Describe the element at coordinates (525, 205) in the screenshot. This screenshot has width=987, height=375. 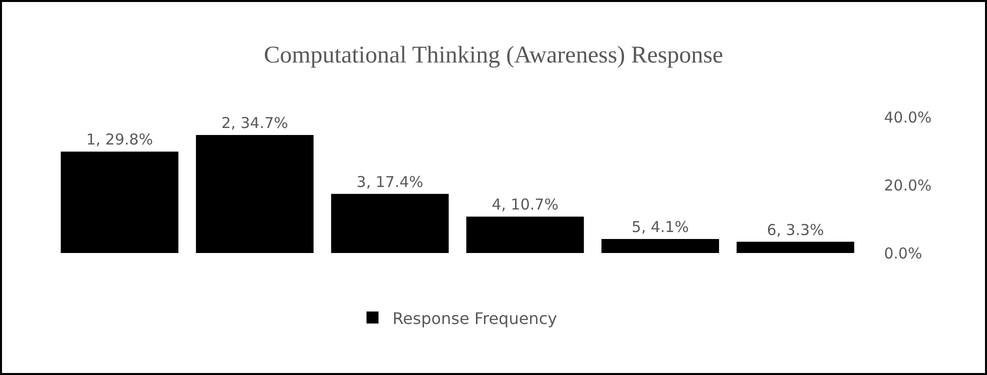
I see `data-label: 4, 10.7%` at that location.